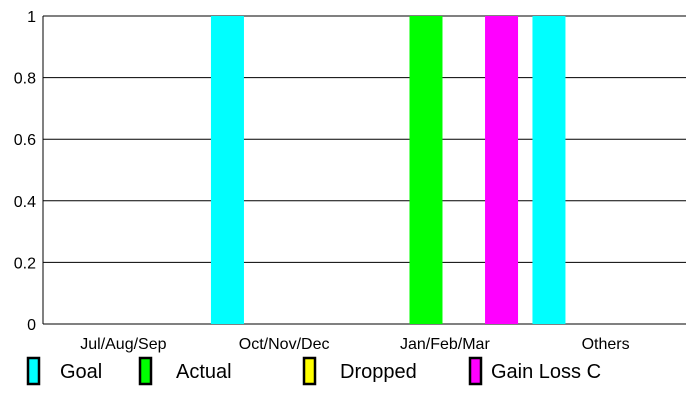  Describe the element at coordinates (606, 344) in the screenshot. I see `x-tick-label: Others` at that location.